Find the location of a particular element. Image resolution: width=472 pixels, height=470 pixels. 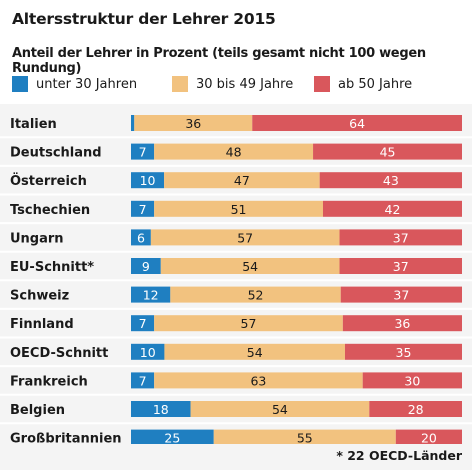

data-label-under30-grossbritannien: 25 is located at coordinates (172, 437).